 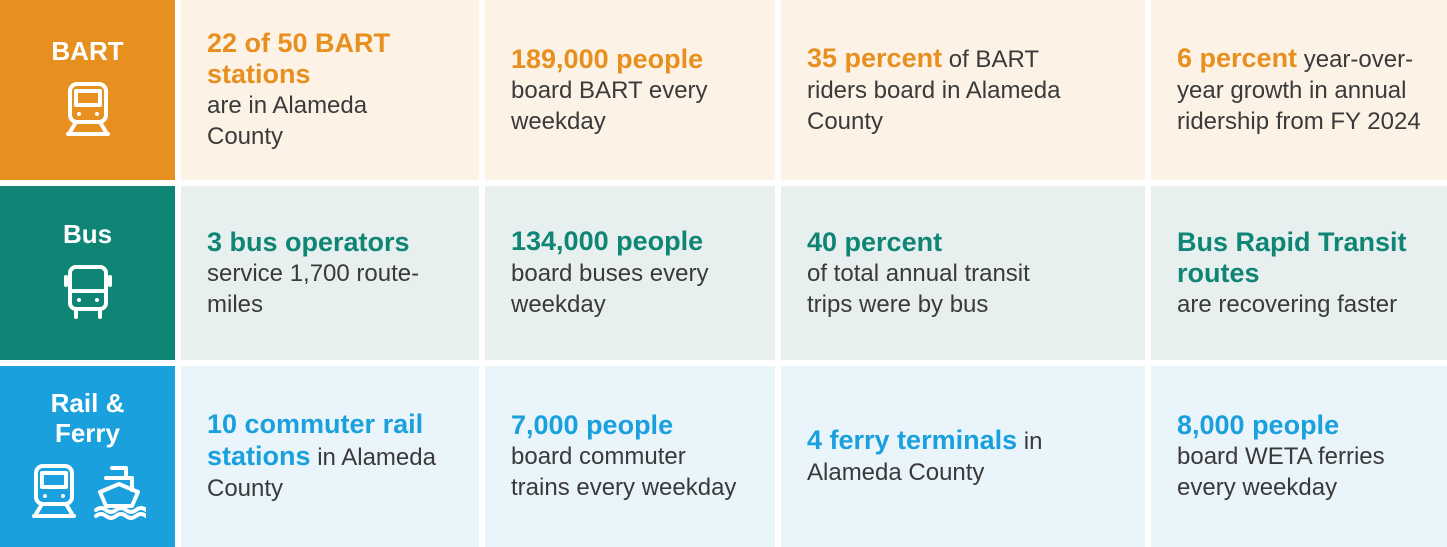 What do you see at coordinates (287, 121) in the screenshot?
I see `stat-rest: are in Alameda County` at bounding box center [287, 121].